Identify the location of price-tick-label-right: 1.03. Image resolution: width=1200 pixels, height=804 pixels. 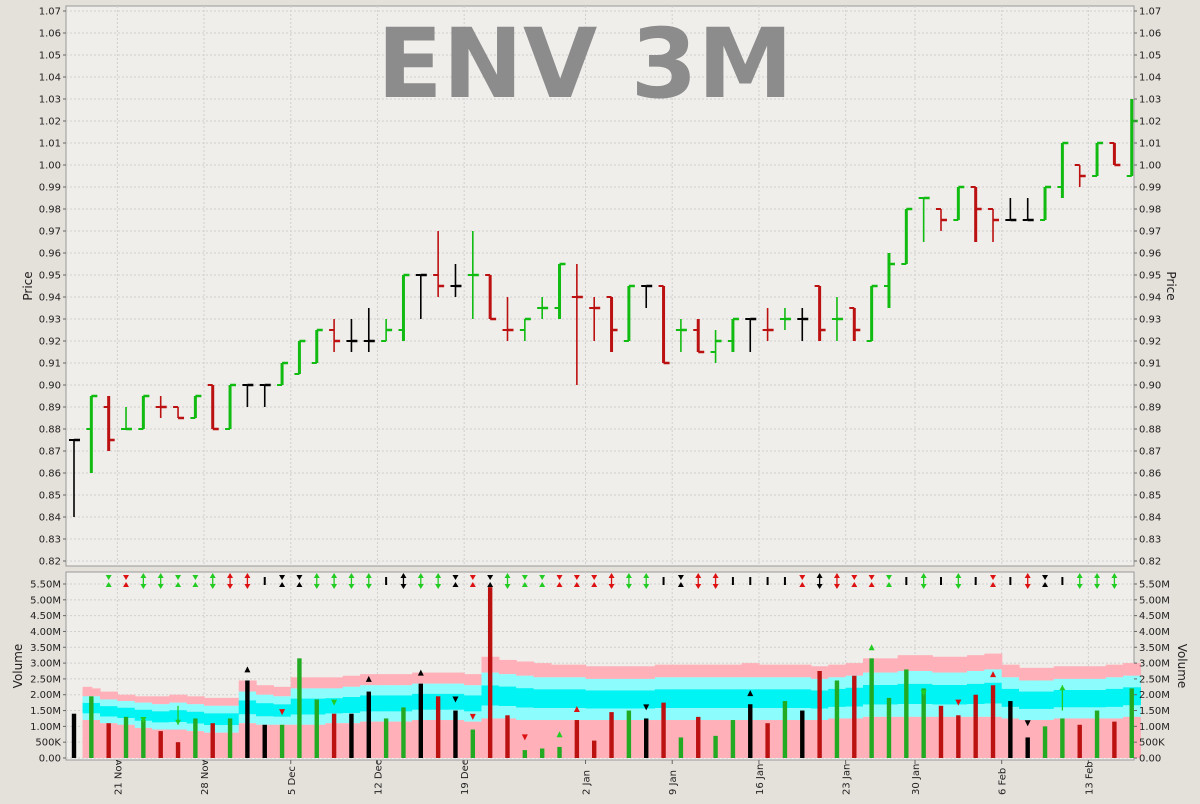
(1150, 100).